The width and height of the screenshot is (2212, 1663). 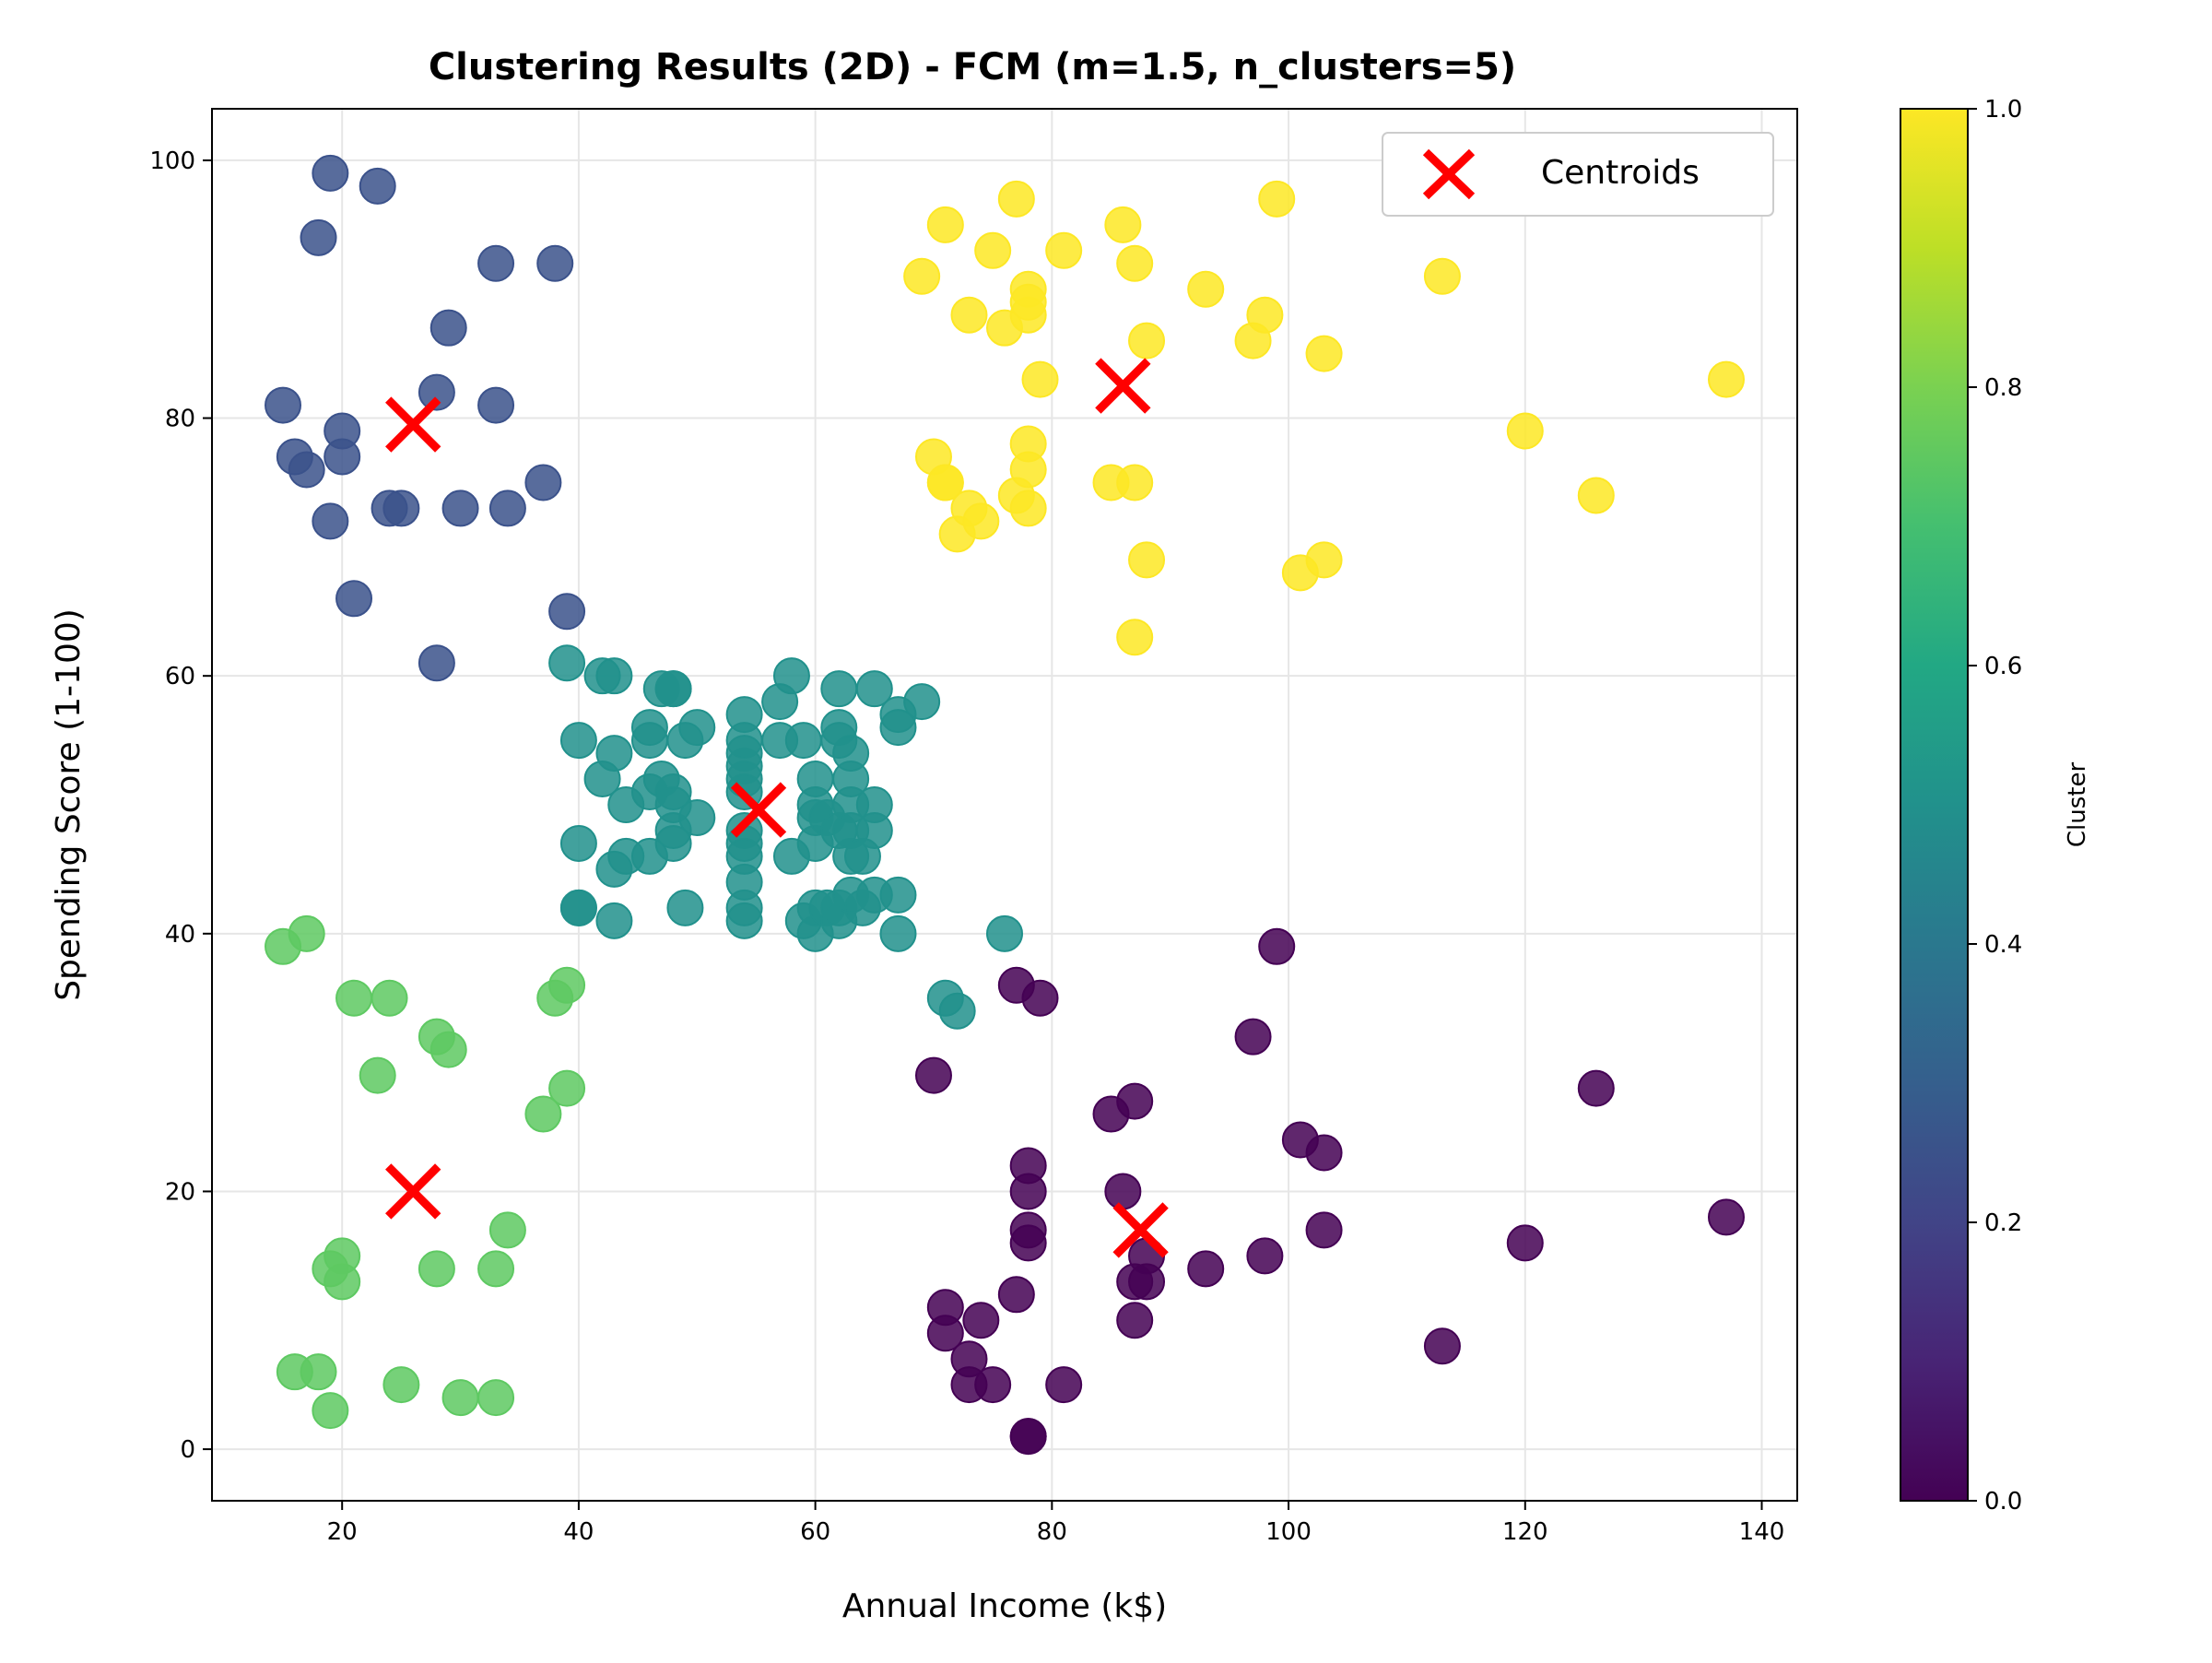 I want to click on colorbar-ticks: 0.0 0.2 0.4 0.6 0.8 1.0, so click(x=1995, y=806).